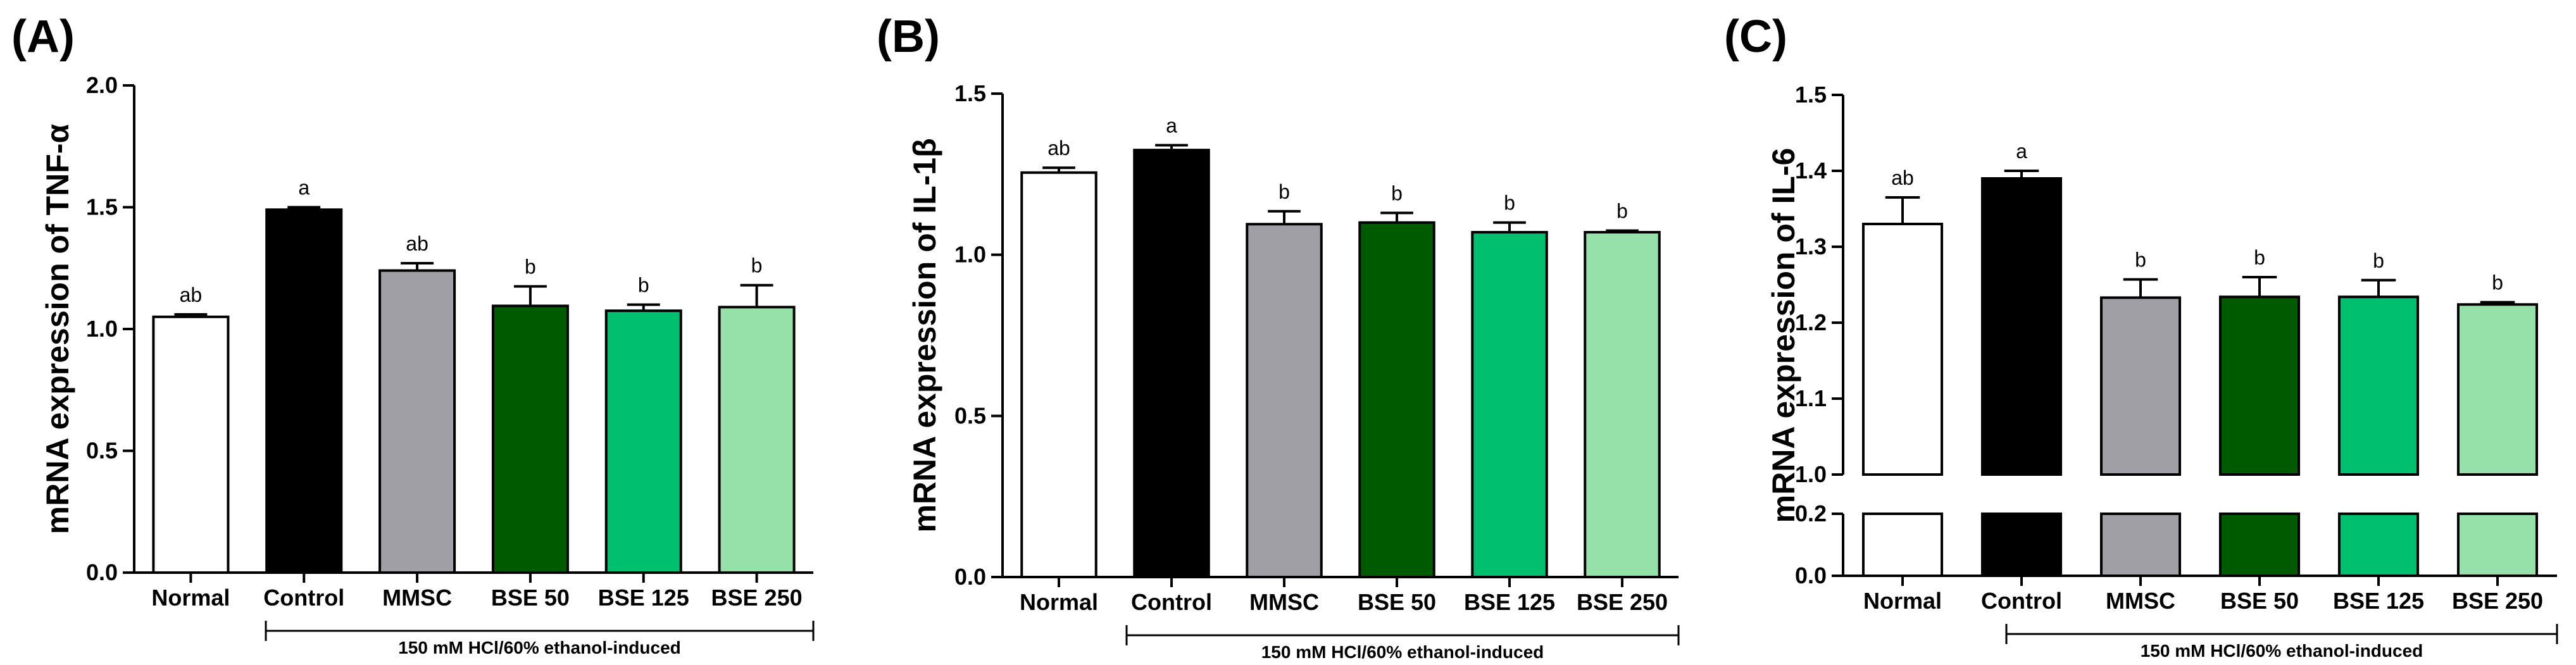 This screenshot has height=665, width=2576. Describe the element at coordinates (1811, 322) in the screenshot. I see `y-tick-label: 1.2` at that location.